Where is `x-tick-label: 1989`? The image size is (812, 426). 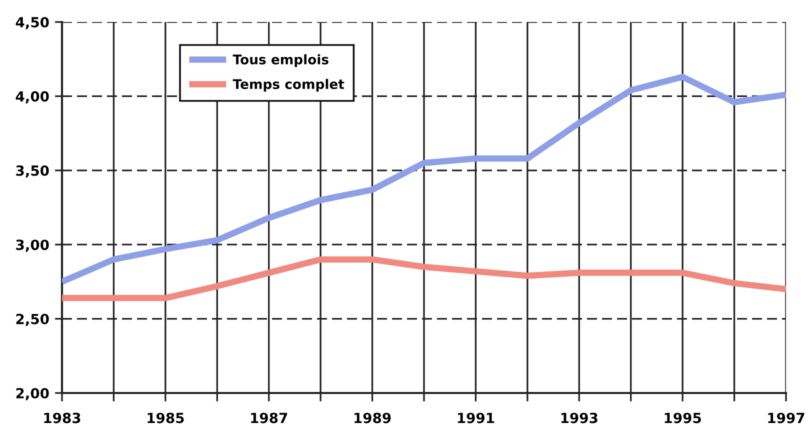 x-tick-label: 1989 is located at coordinates (372, 418).